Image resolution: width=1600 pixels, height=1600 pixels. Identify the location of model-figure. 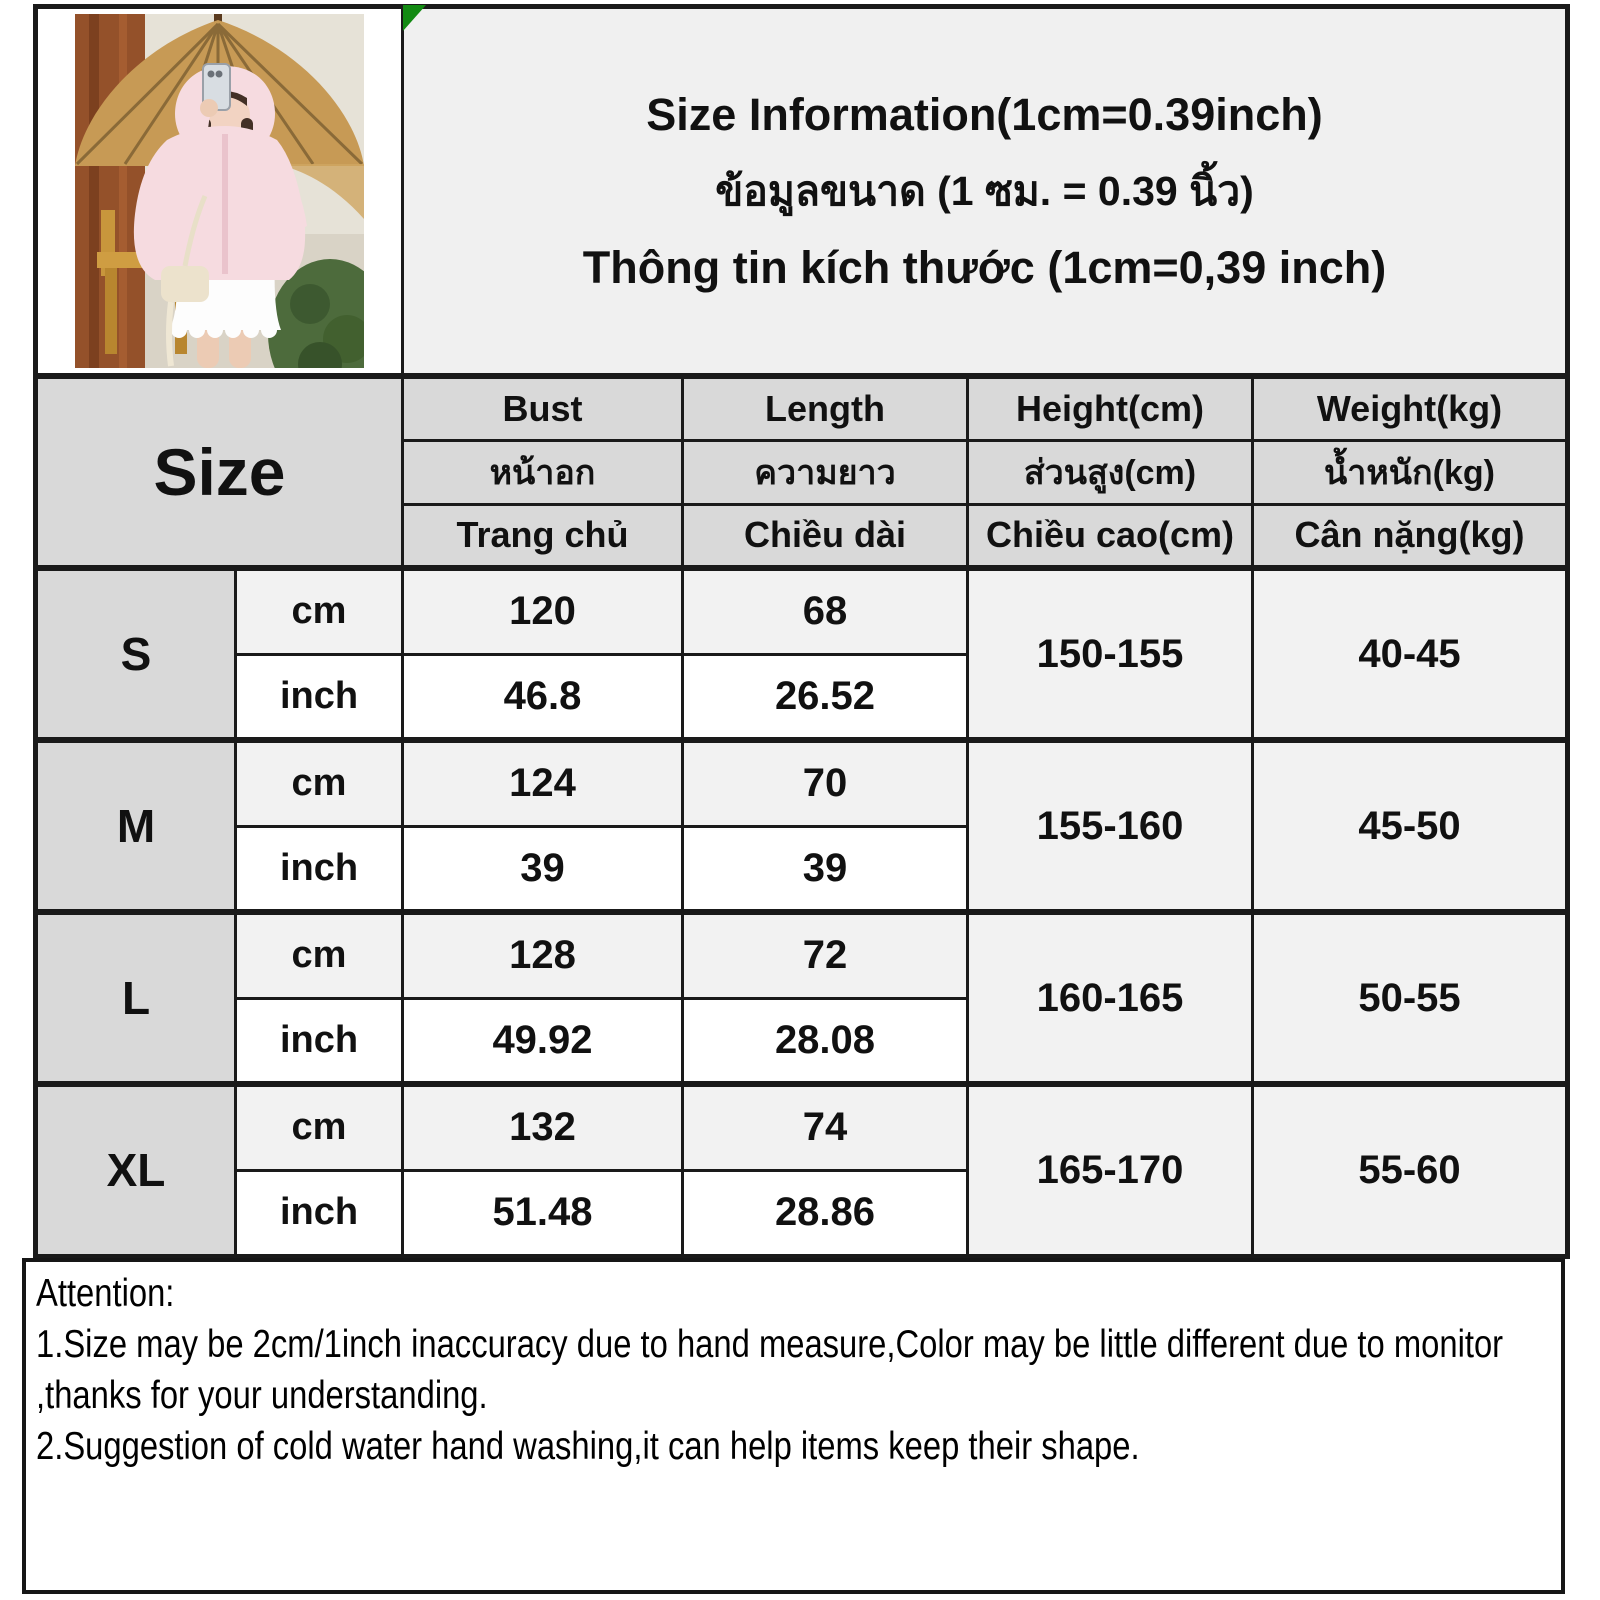
(220, 215).